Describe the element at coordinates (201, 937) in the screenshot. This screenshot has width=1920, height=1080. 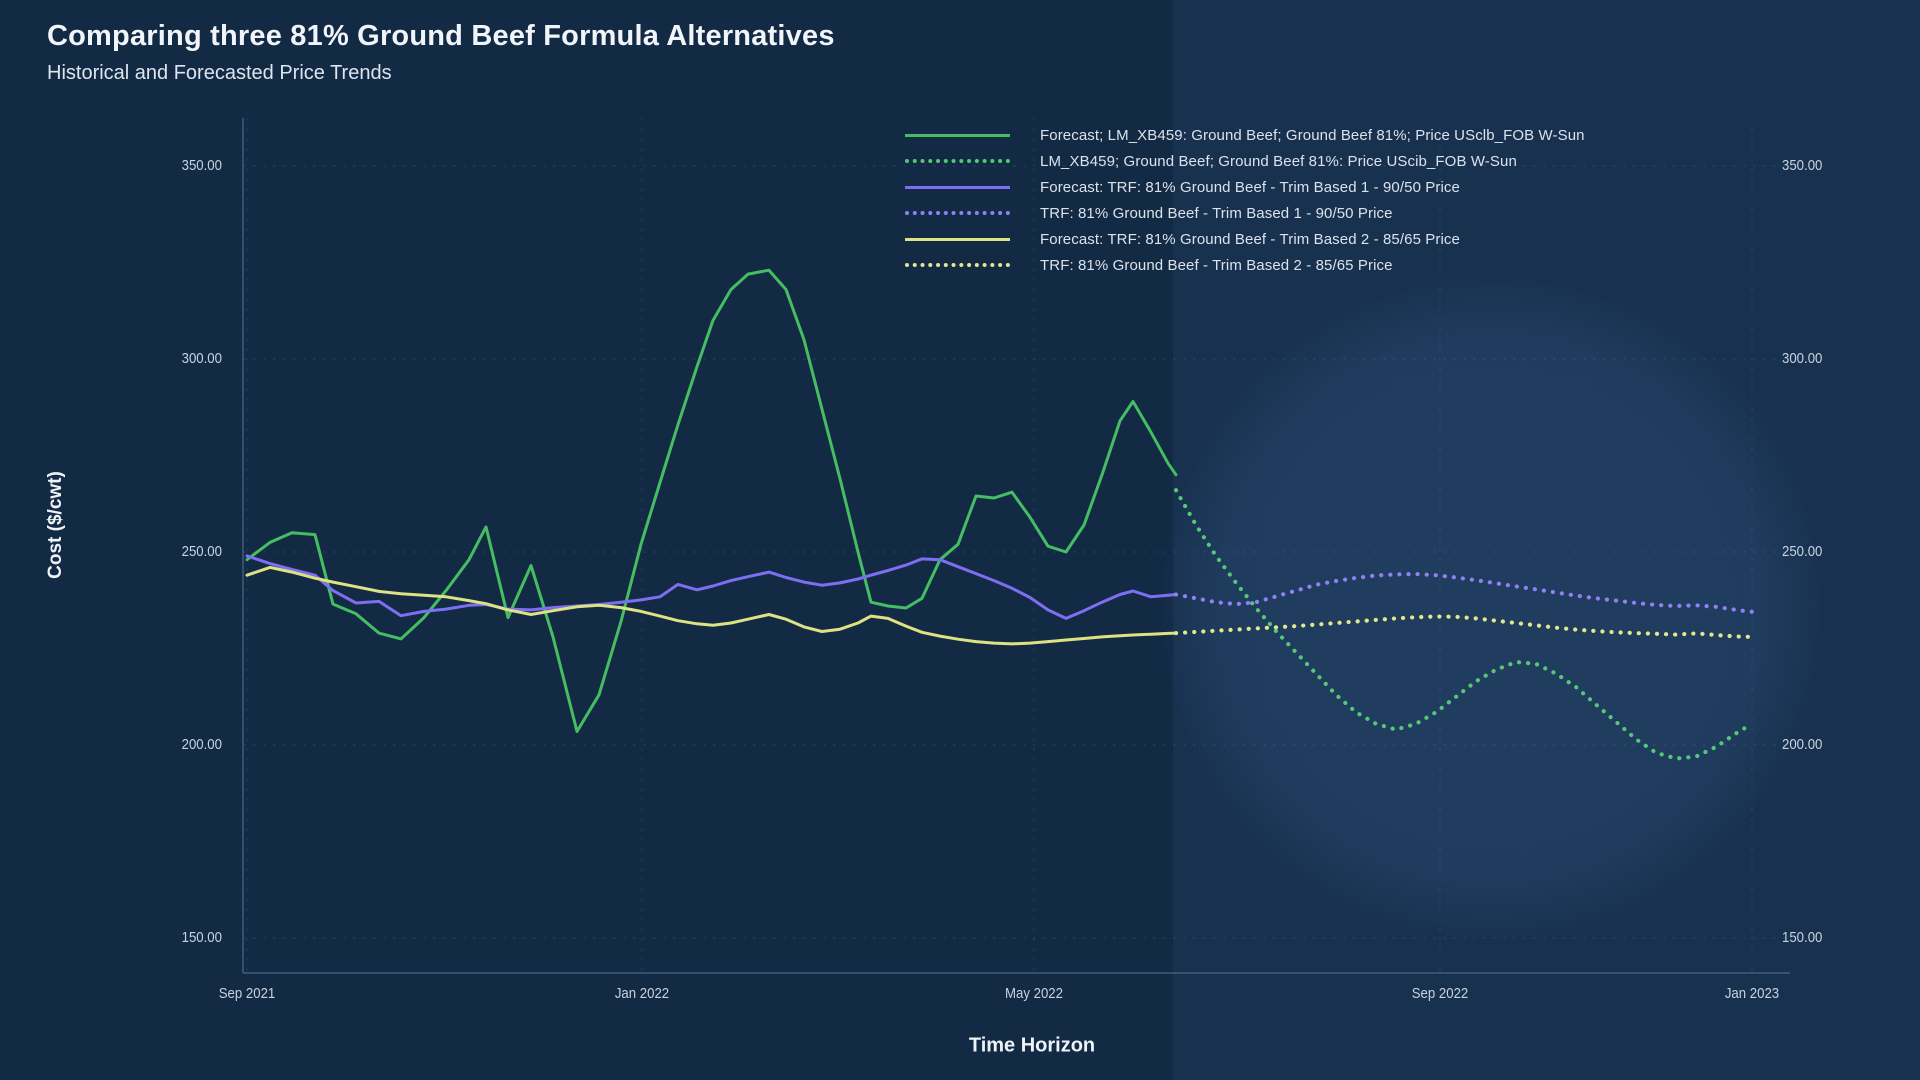
I see `y-tick-label-left: 150.00` at that location.